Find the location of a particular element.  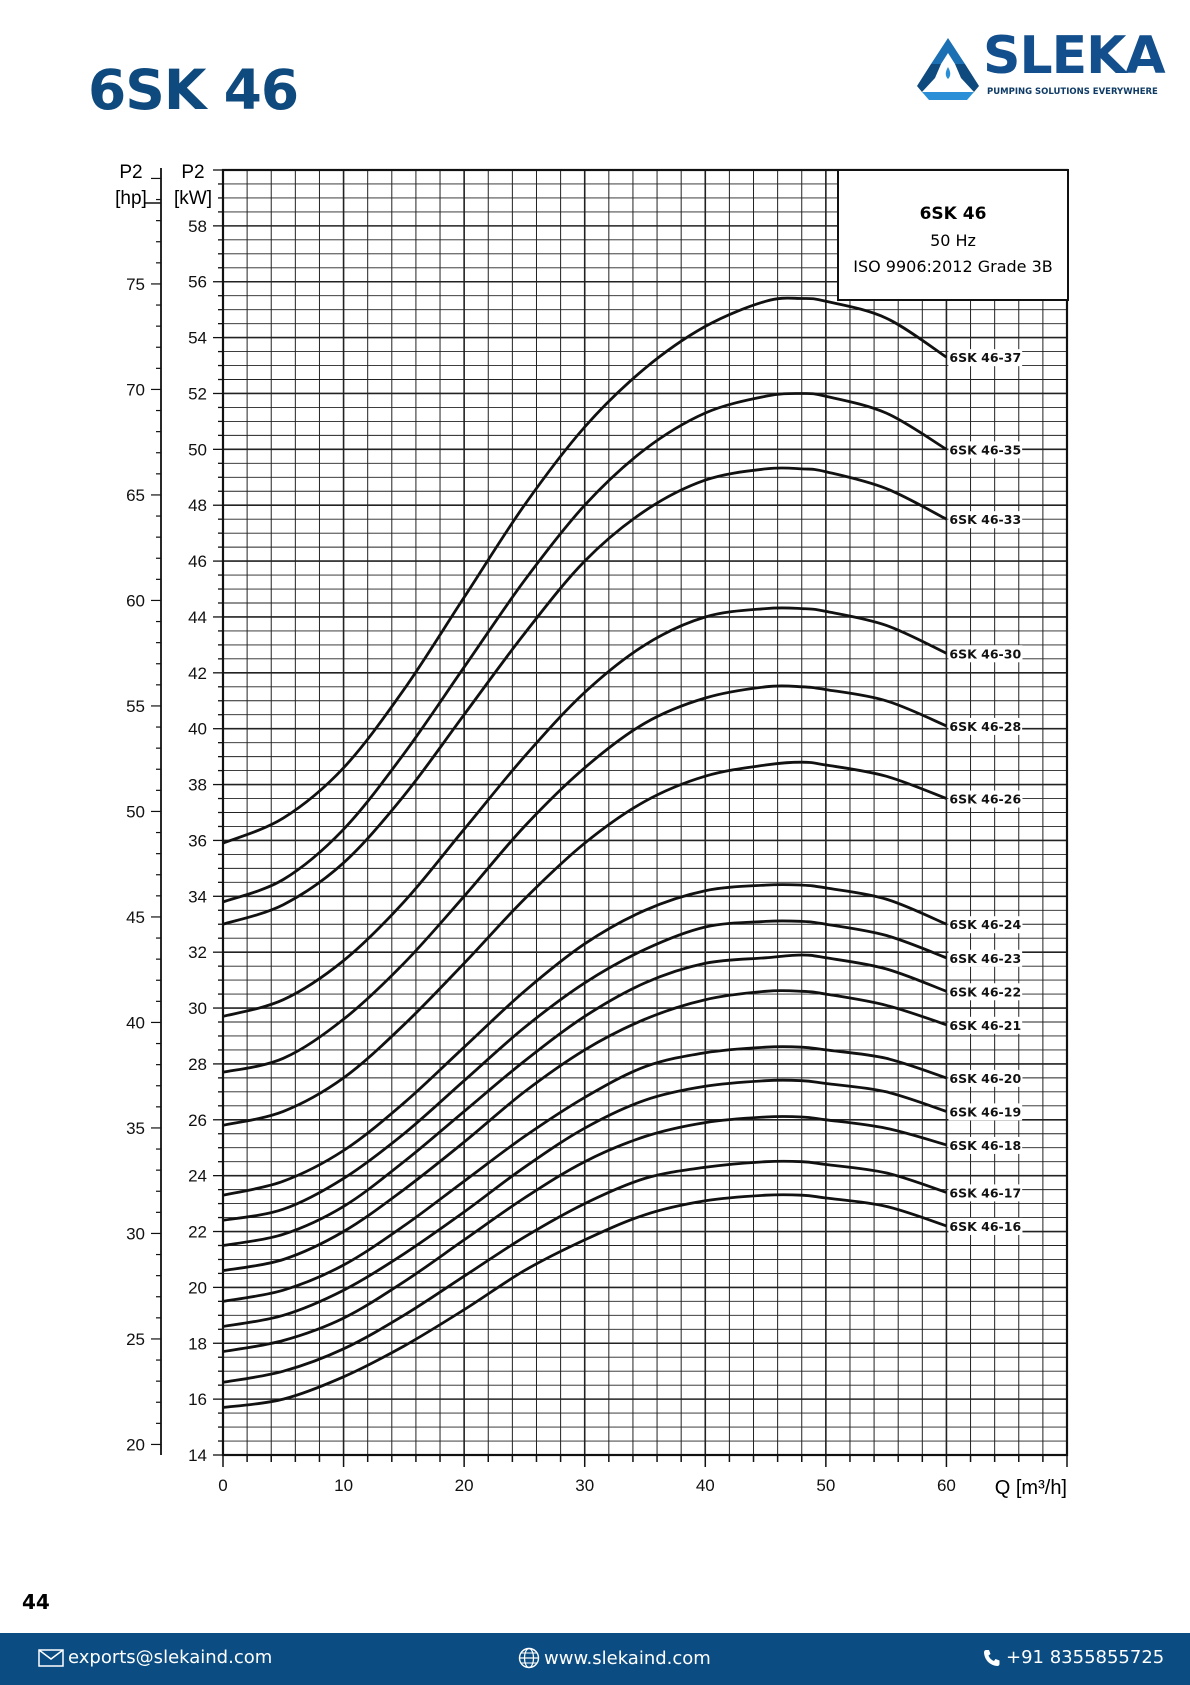

x-tick-label: 60 is located at coordinates (946, 1485).